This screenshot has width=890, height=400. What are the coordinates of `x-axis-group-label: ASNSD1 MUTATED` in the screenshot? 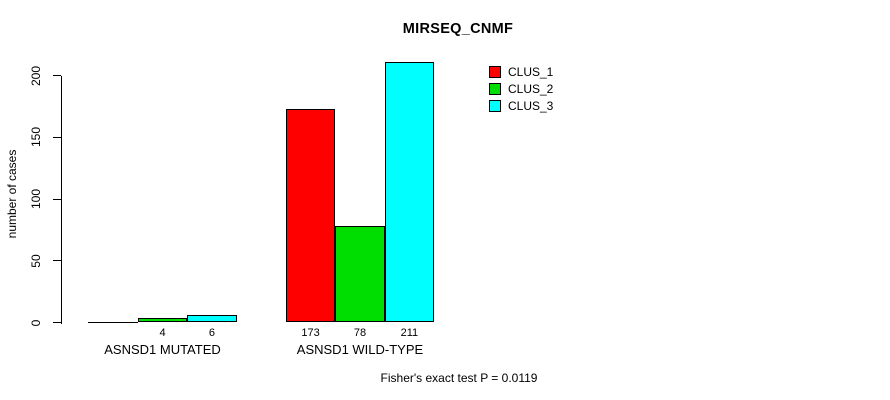 It's located at (162, 349).